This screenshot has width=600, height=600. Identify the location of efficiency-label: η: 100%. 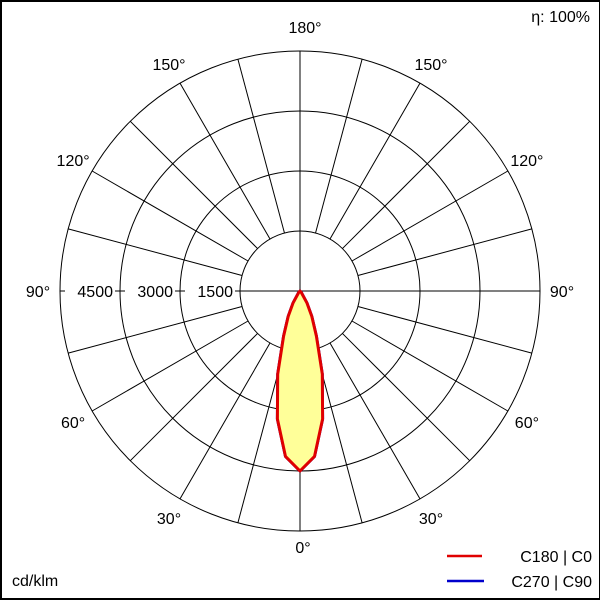
(560, 17).